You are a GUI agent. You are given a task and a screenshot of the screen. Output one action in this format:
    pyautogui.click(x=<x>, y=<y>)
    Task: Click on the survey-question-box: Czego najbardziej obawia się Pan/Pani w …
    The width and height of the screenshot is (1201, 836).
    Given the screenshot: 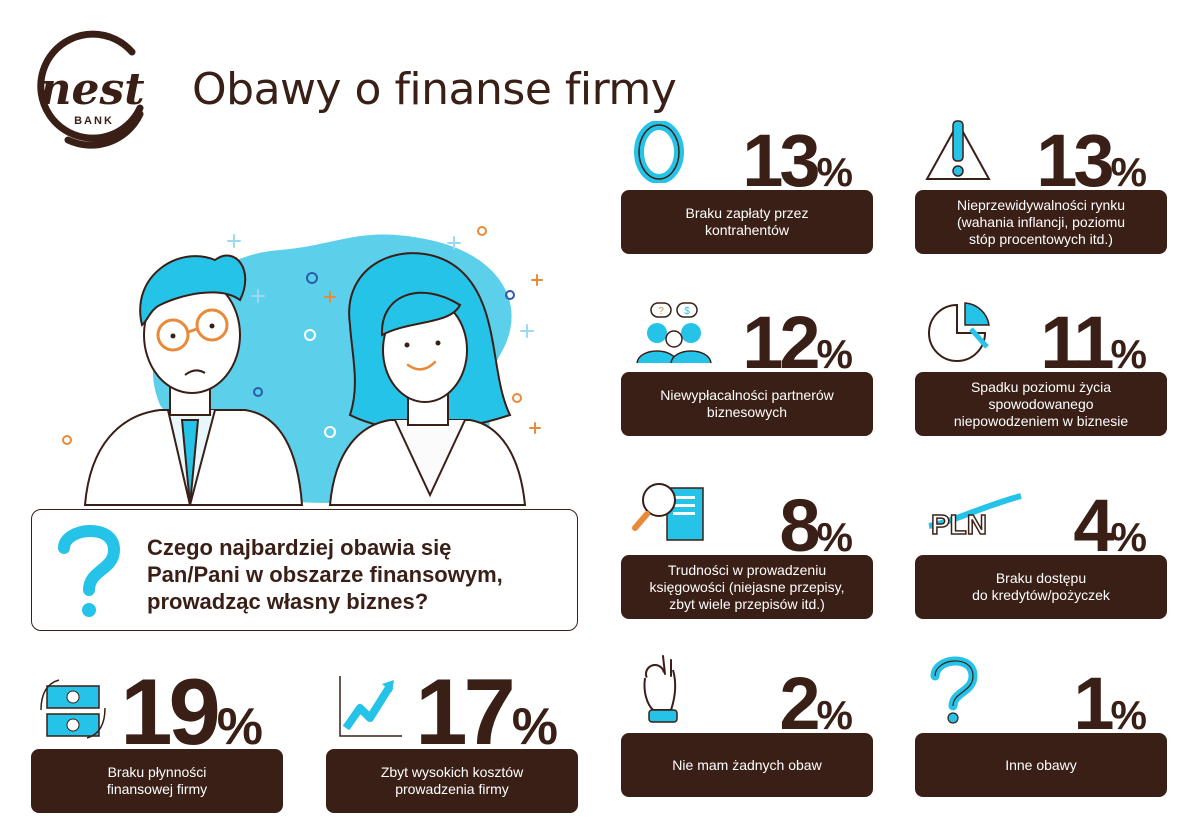 What is the action you would take?
    pyautogui.click(x=304, y=570)
    